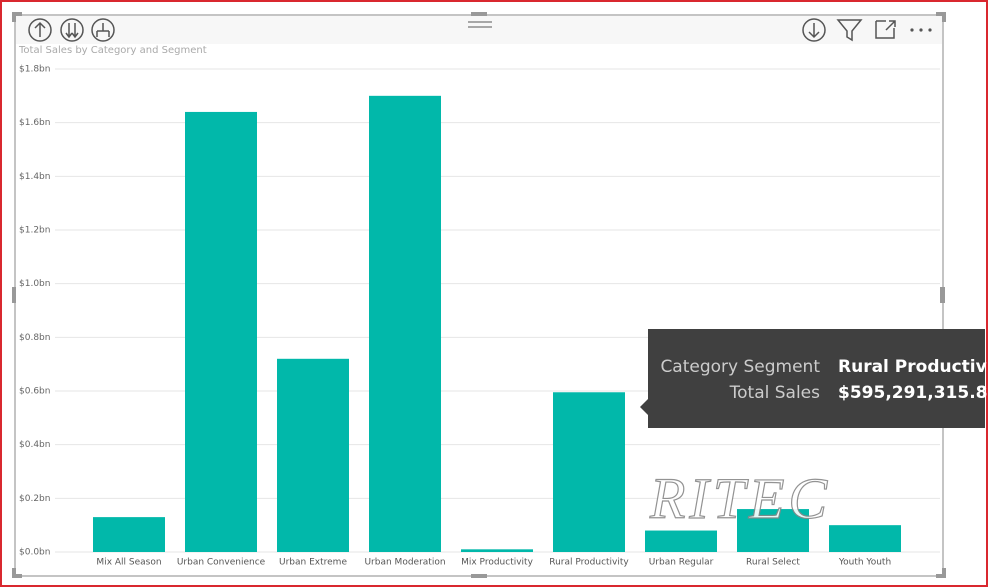 Image resolution: width=988 pixels, height=587 pixels. What do you see at coordinates (313, 563) in the screenshot?
I see `x-tick-label: Urban Extreme` at bounding box center [313, 563].